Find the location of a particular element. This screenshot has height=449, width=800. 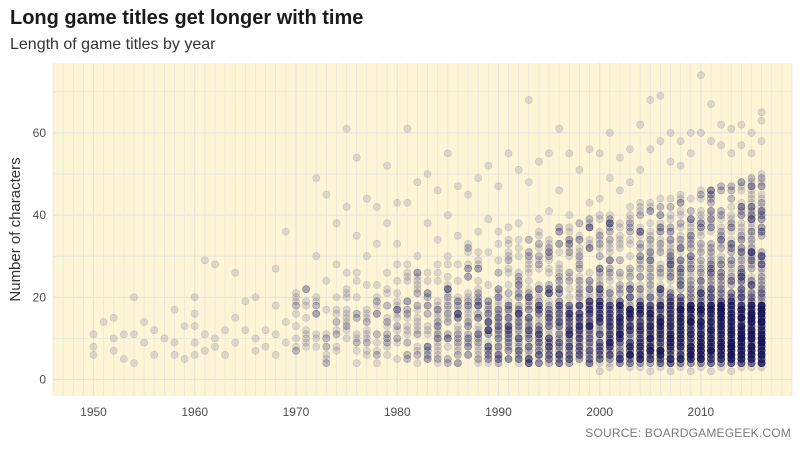

x-axis-ticks: 1950 1960 1970 1980 1990 2000 2010 is located at coordinates (397, 412).